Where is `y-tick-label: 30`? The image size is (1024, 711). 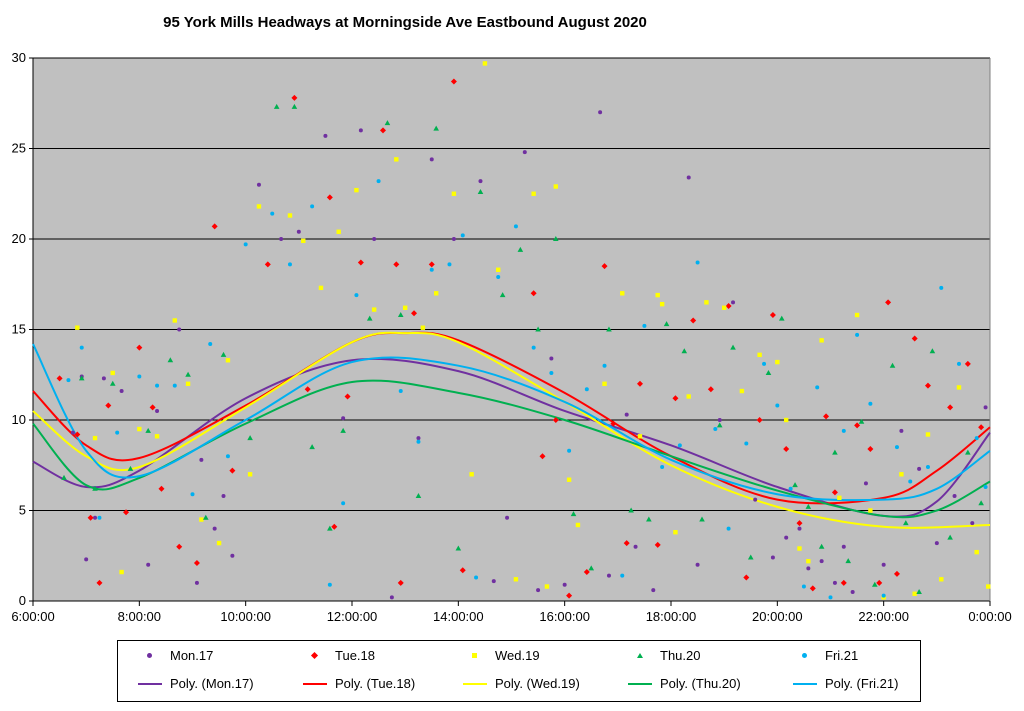 y-tick-label: 30 is located at coordinates (19, 57).